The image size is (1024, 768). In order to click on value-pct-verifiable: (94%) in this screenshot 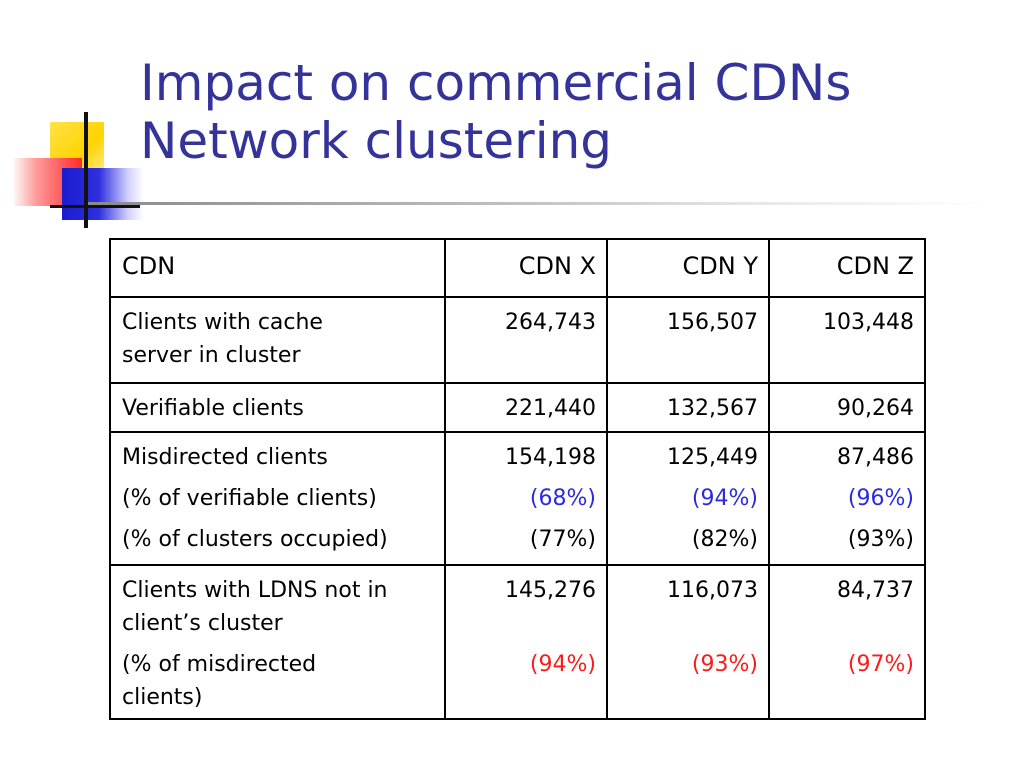, I will do `click(724, 498)`.